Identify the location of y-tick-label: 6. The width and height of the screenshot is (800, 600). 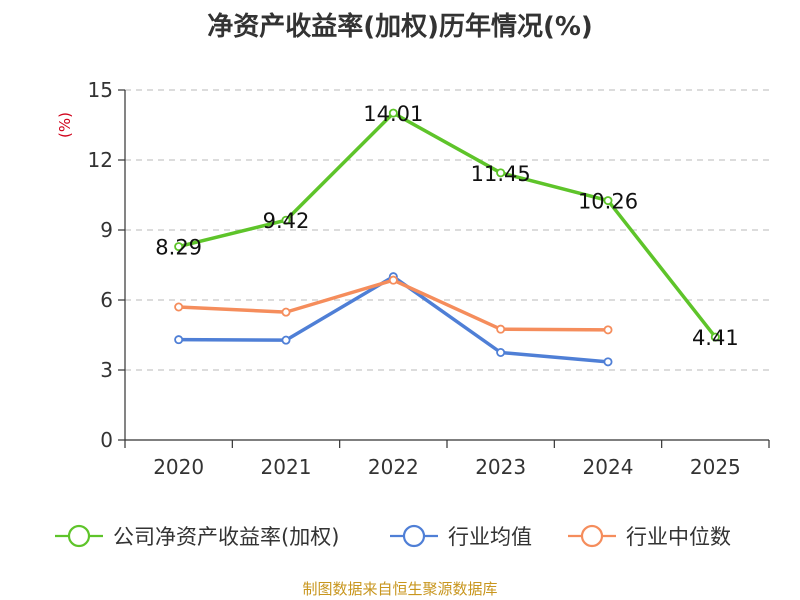
(106, 300).